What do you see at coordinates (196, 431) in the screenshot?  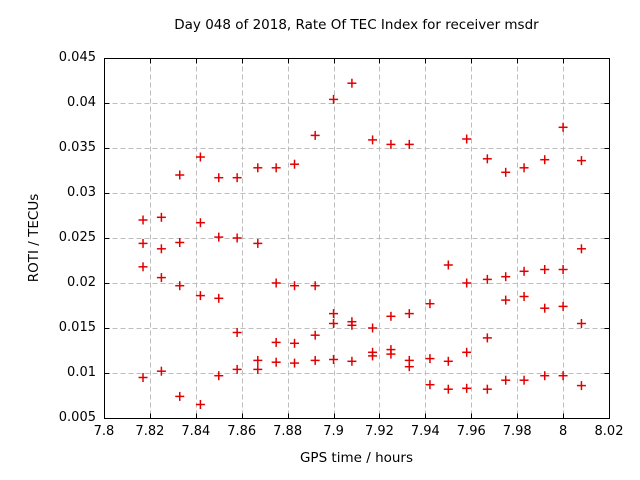 I see `x-tick-label: 7.84` at bounding box center [196, 431].